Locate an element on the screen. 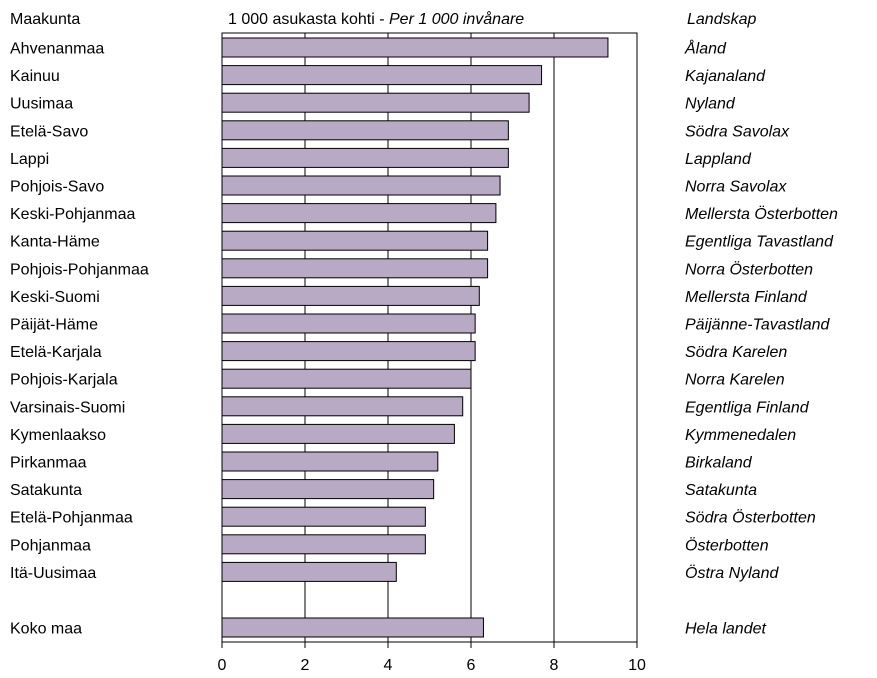 Image resolution: width=877 pixels, height=678 pixels. region-label-fi: Pohjois-Karjala is located at coordinates (64, 380).